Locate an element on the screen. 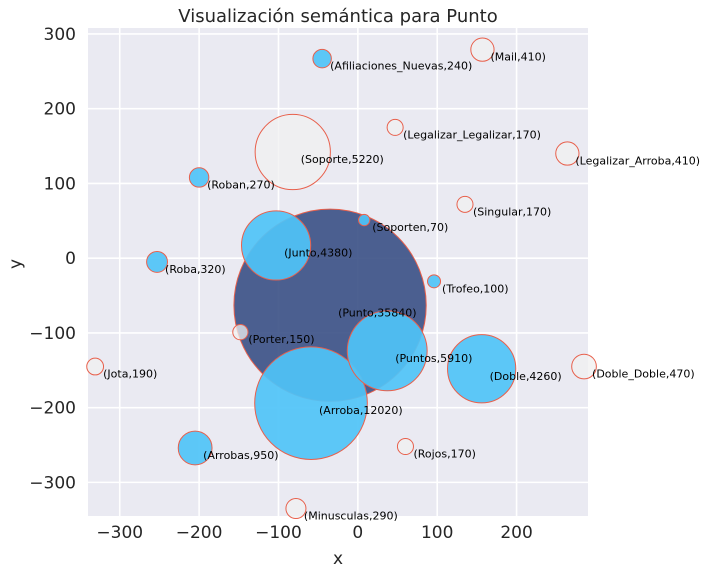 This screenshot has width=703, height=576. y-tick-label: 200 is located at coordinates (60, 110).